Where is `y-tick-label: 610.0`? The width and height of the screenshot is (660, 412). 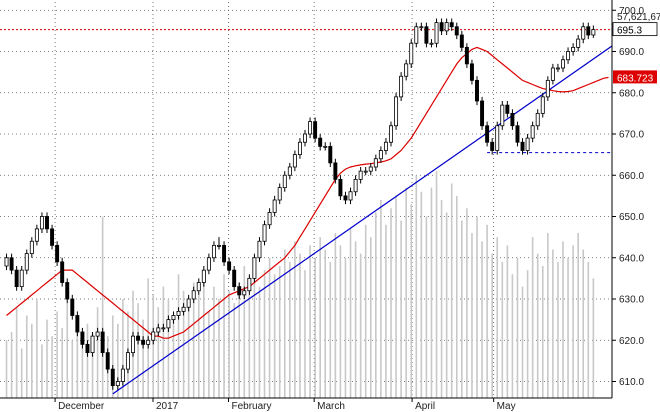
y-tick-label: 610.0 is located at coordinates (631, 382).